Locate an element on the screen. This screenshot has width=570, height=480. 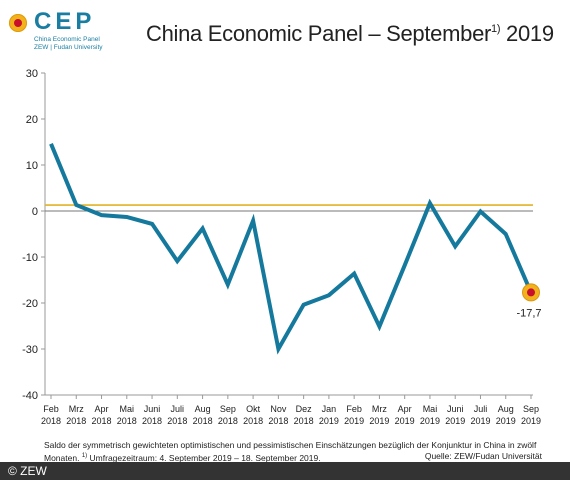
y-tick-label: -20 is located at coordinates (30, 304).